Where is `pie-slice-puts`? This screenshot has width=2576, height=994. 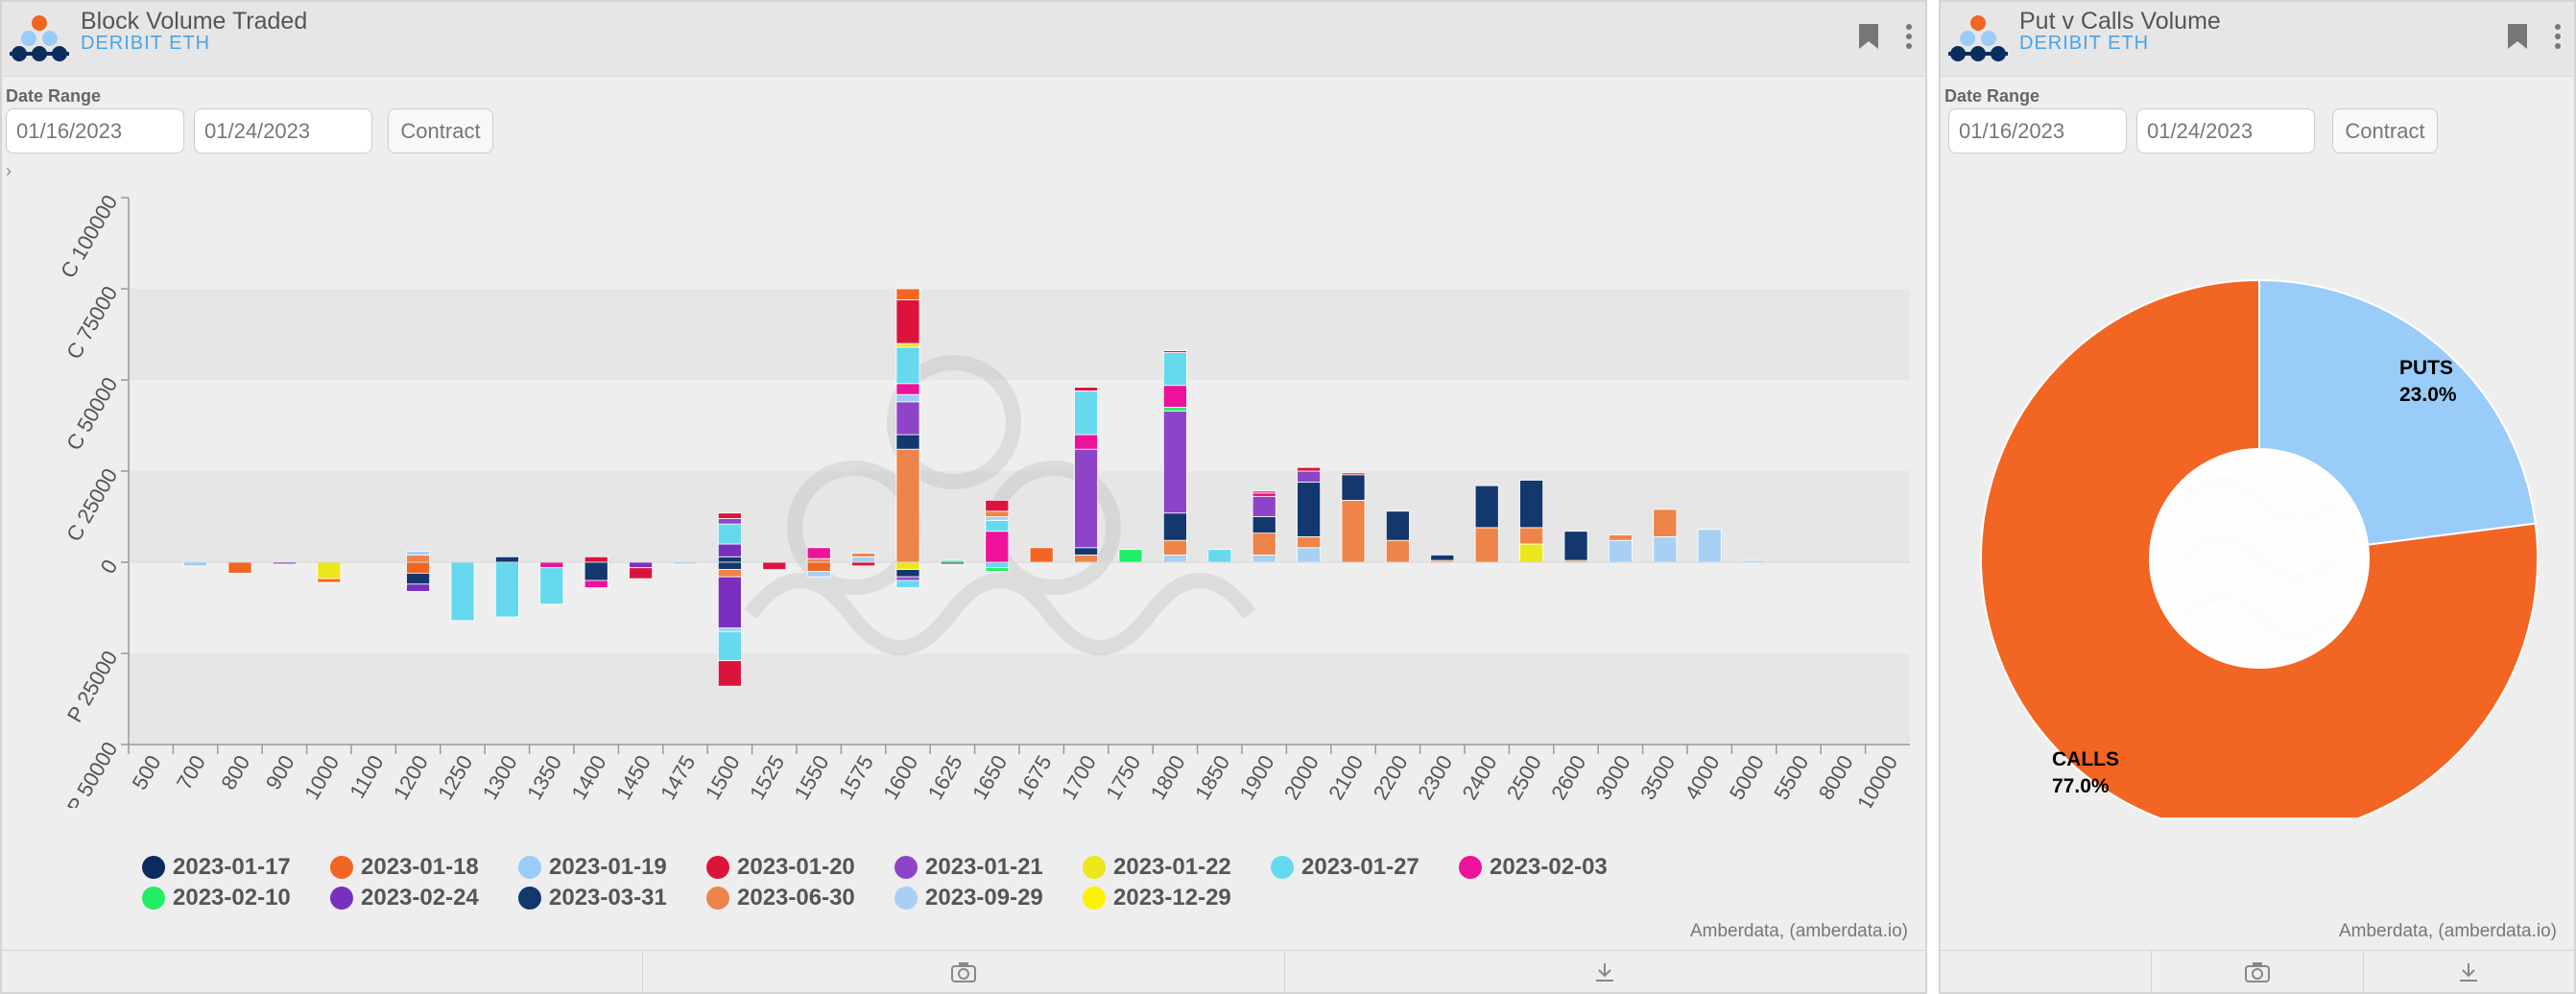 pie-slice-puts is located at coordinates (2397, 412).